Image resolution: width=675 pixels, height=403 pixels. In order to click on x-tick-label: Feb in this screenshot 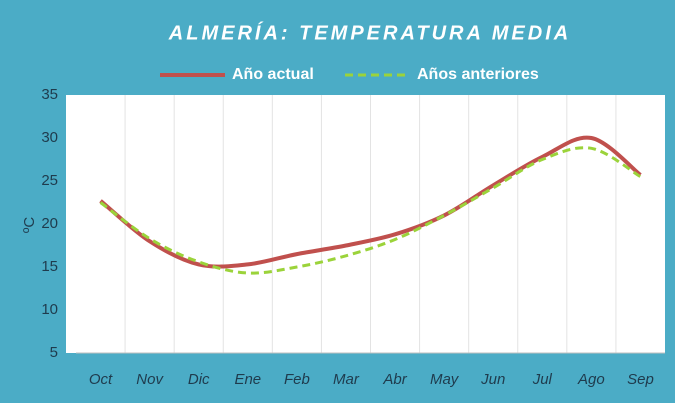, I will do `click(297, 379)`.